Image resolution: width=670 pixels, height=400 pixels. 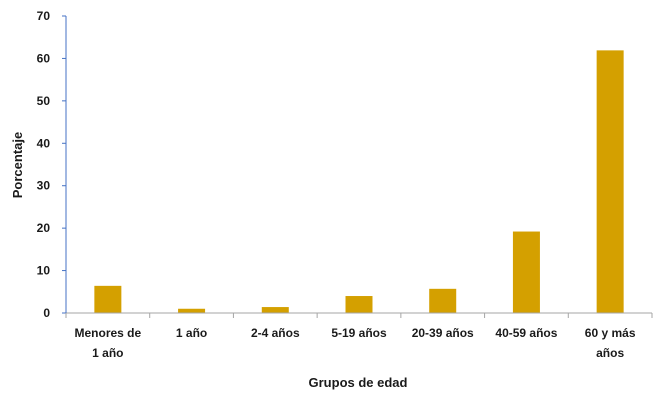 What do you see at coordinates (44, 143) in the screenshot?
I see `y-tick-label: 40` at bounding box center [44, 143].